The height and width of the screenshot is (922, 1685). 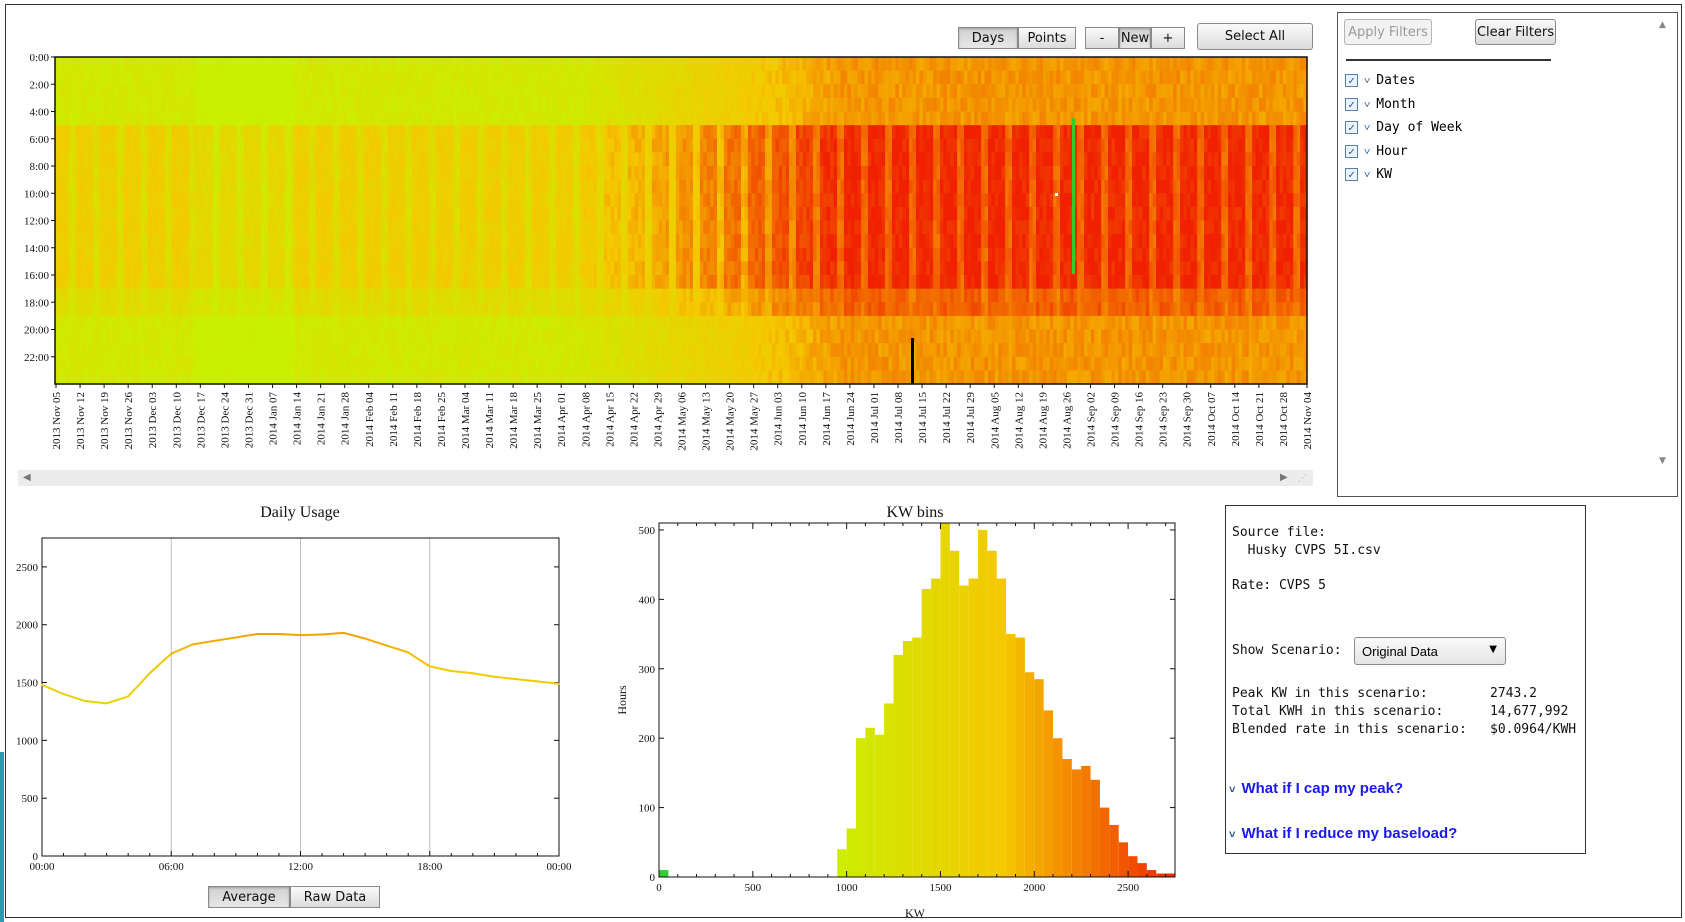 What do you see at coordinates (1168, 38) in the screenshot?
I see `zoom-in-button: +` at bounding box center [1168, 38].